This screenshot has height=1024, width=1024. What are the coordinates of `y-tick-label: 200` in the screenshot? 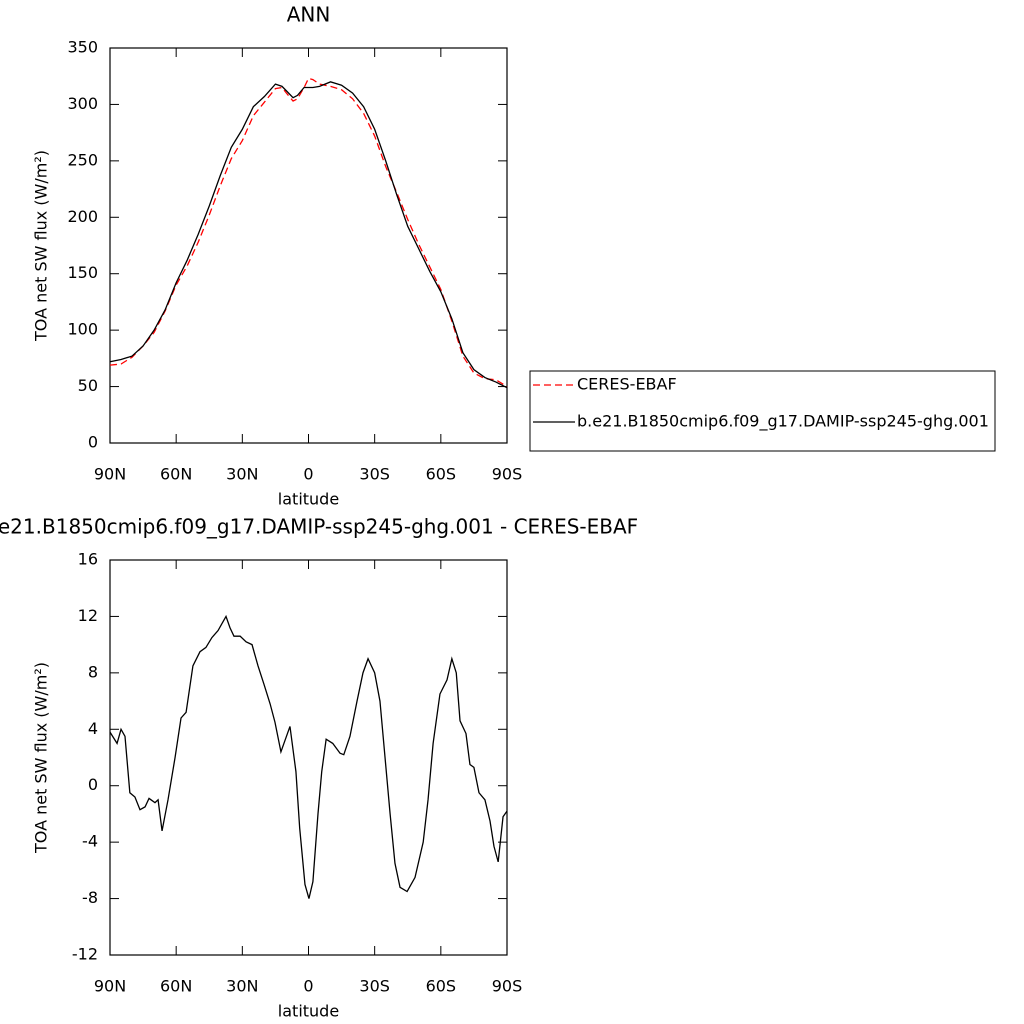 It's located at (82, 216).